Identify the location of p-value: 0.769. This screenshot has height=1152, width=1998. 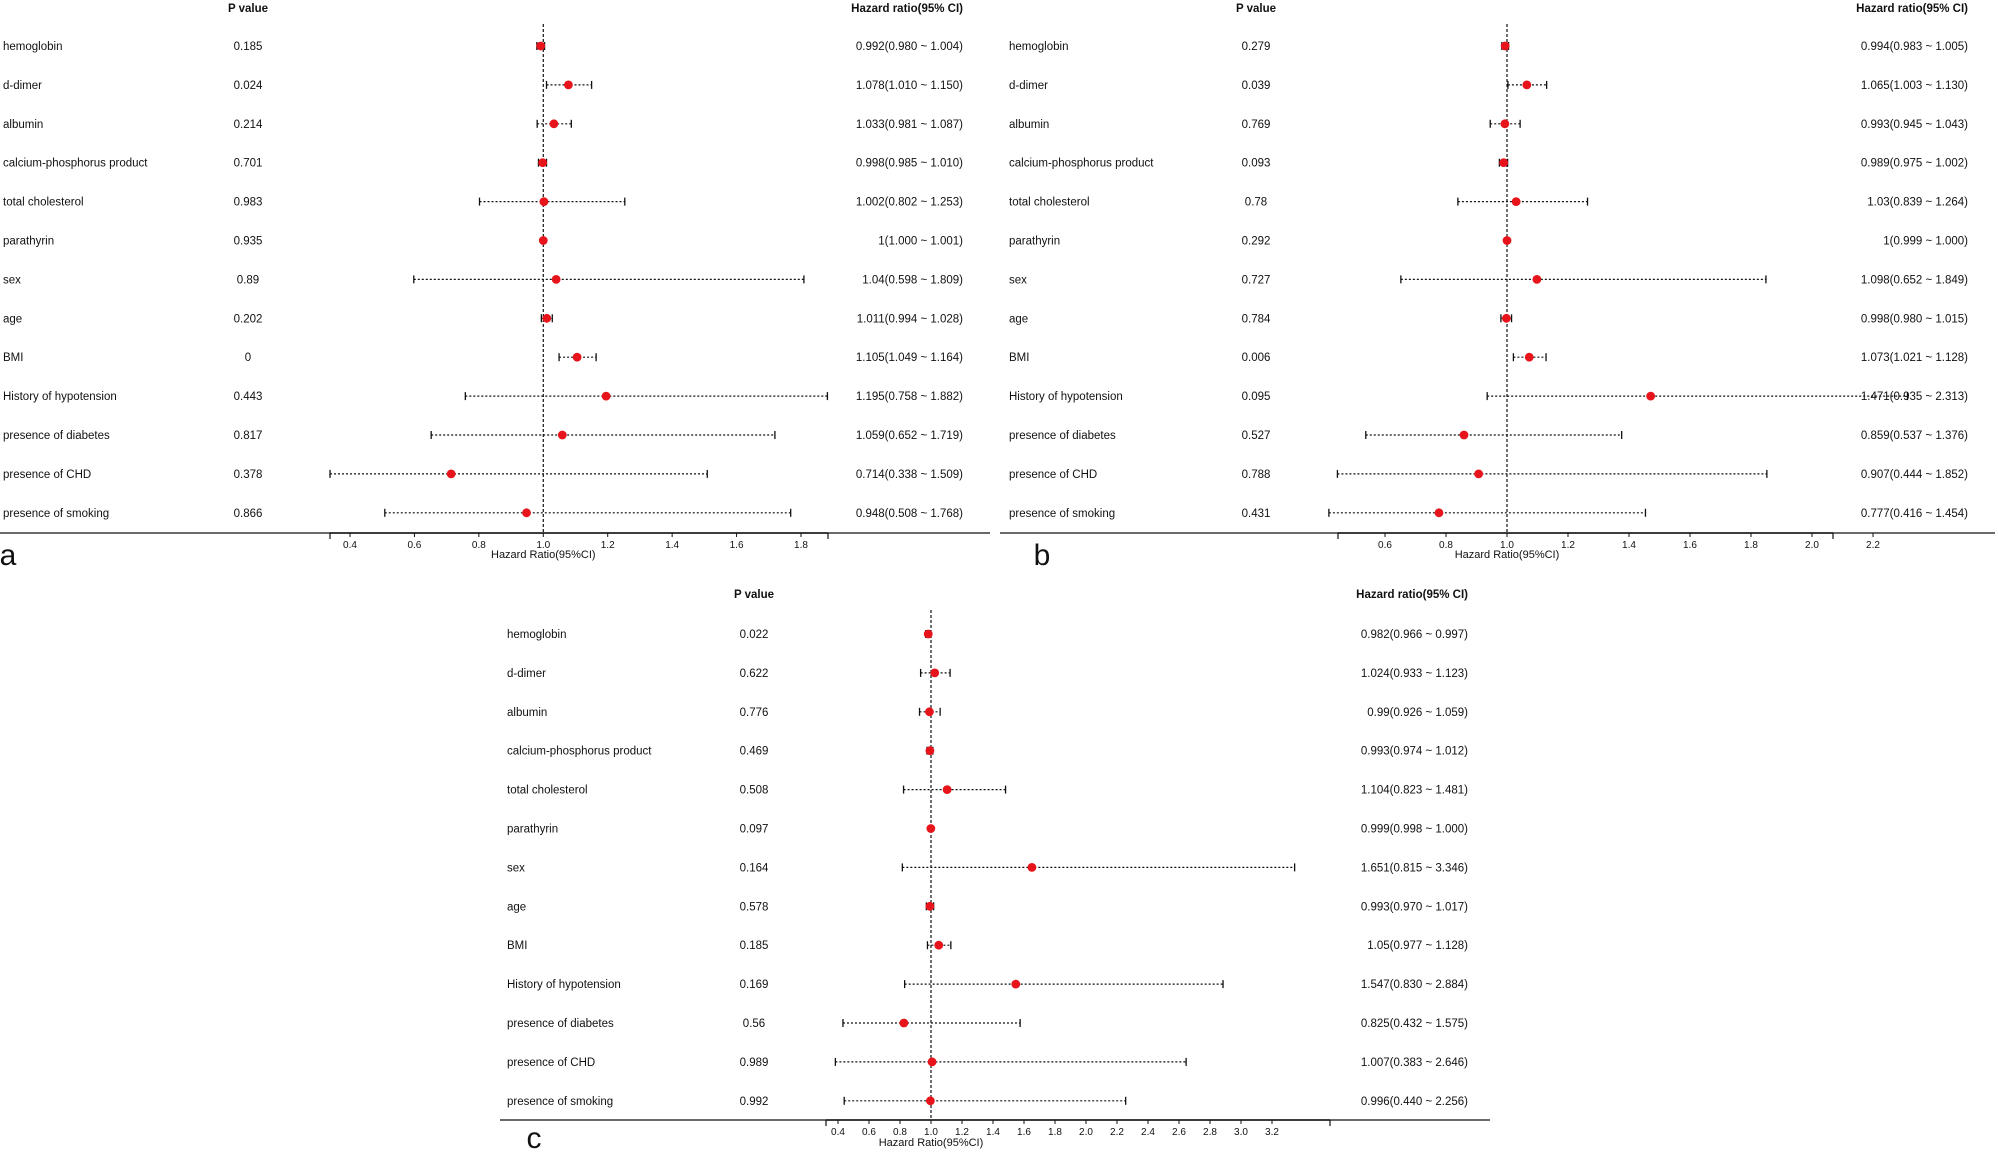
(1256, 125).